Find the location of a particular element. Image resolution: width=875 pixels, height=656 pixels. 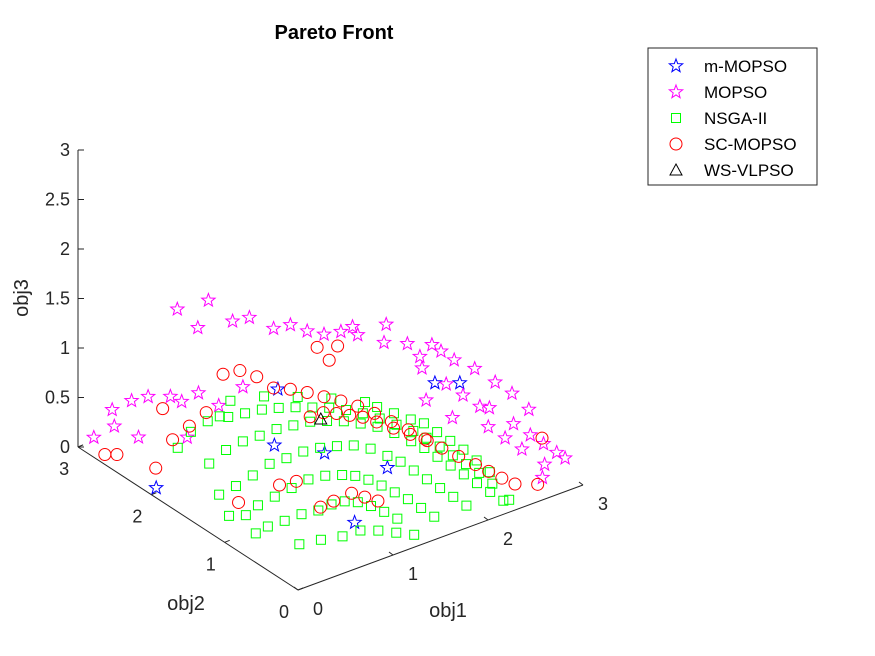

x-tick-label: 1 is located at coordinates (413, 574).